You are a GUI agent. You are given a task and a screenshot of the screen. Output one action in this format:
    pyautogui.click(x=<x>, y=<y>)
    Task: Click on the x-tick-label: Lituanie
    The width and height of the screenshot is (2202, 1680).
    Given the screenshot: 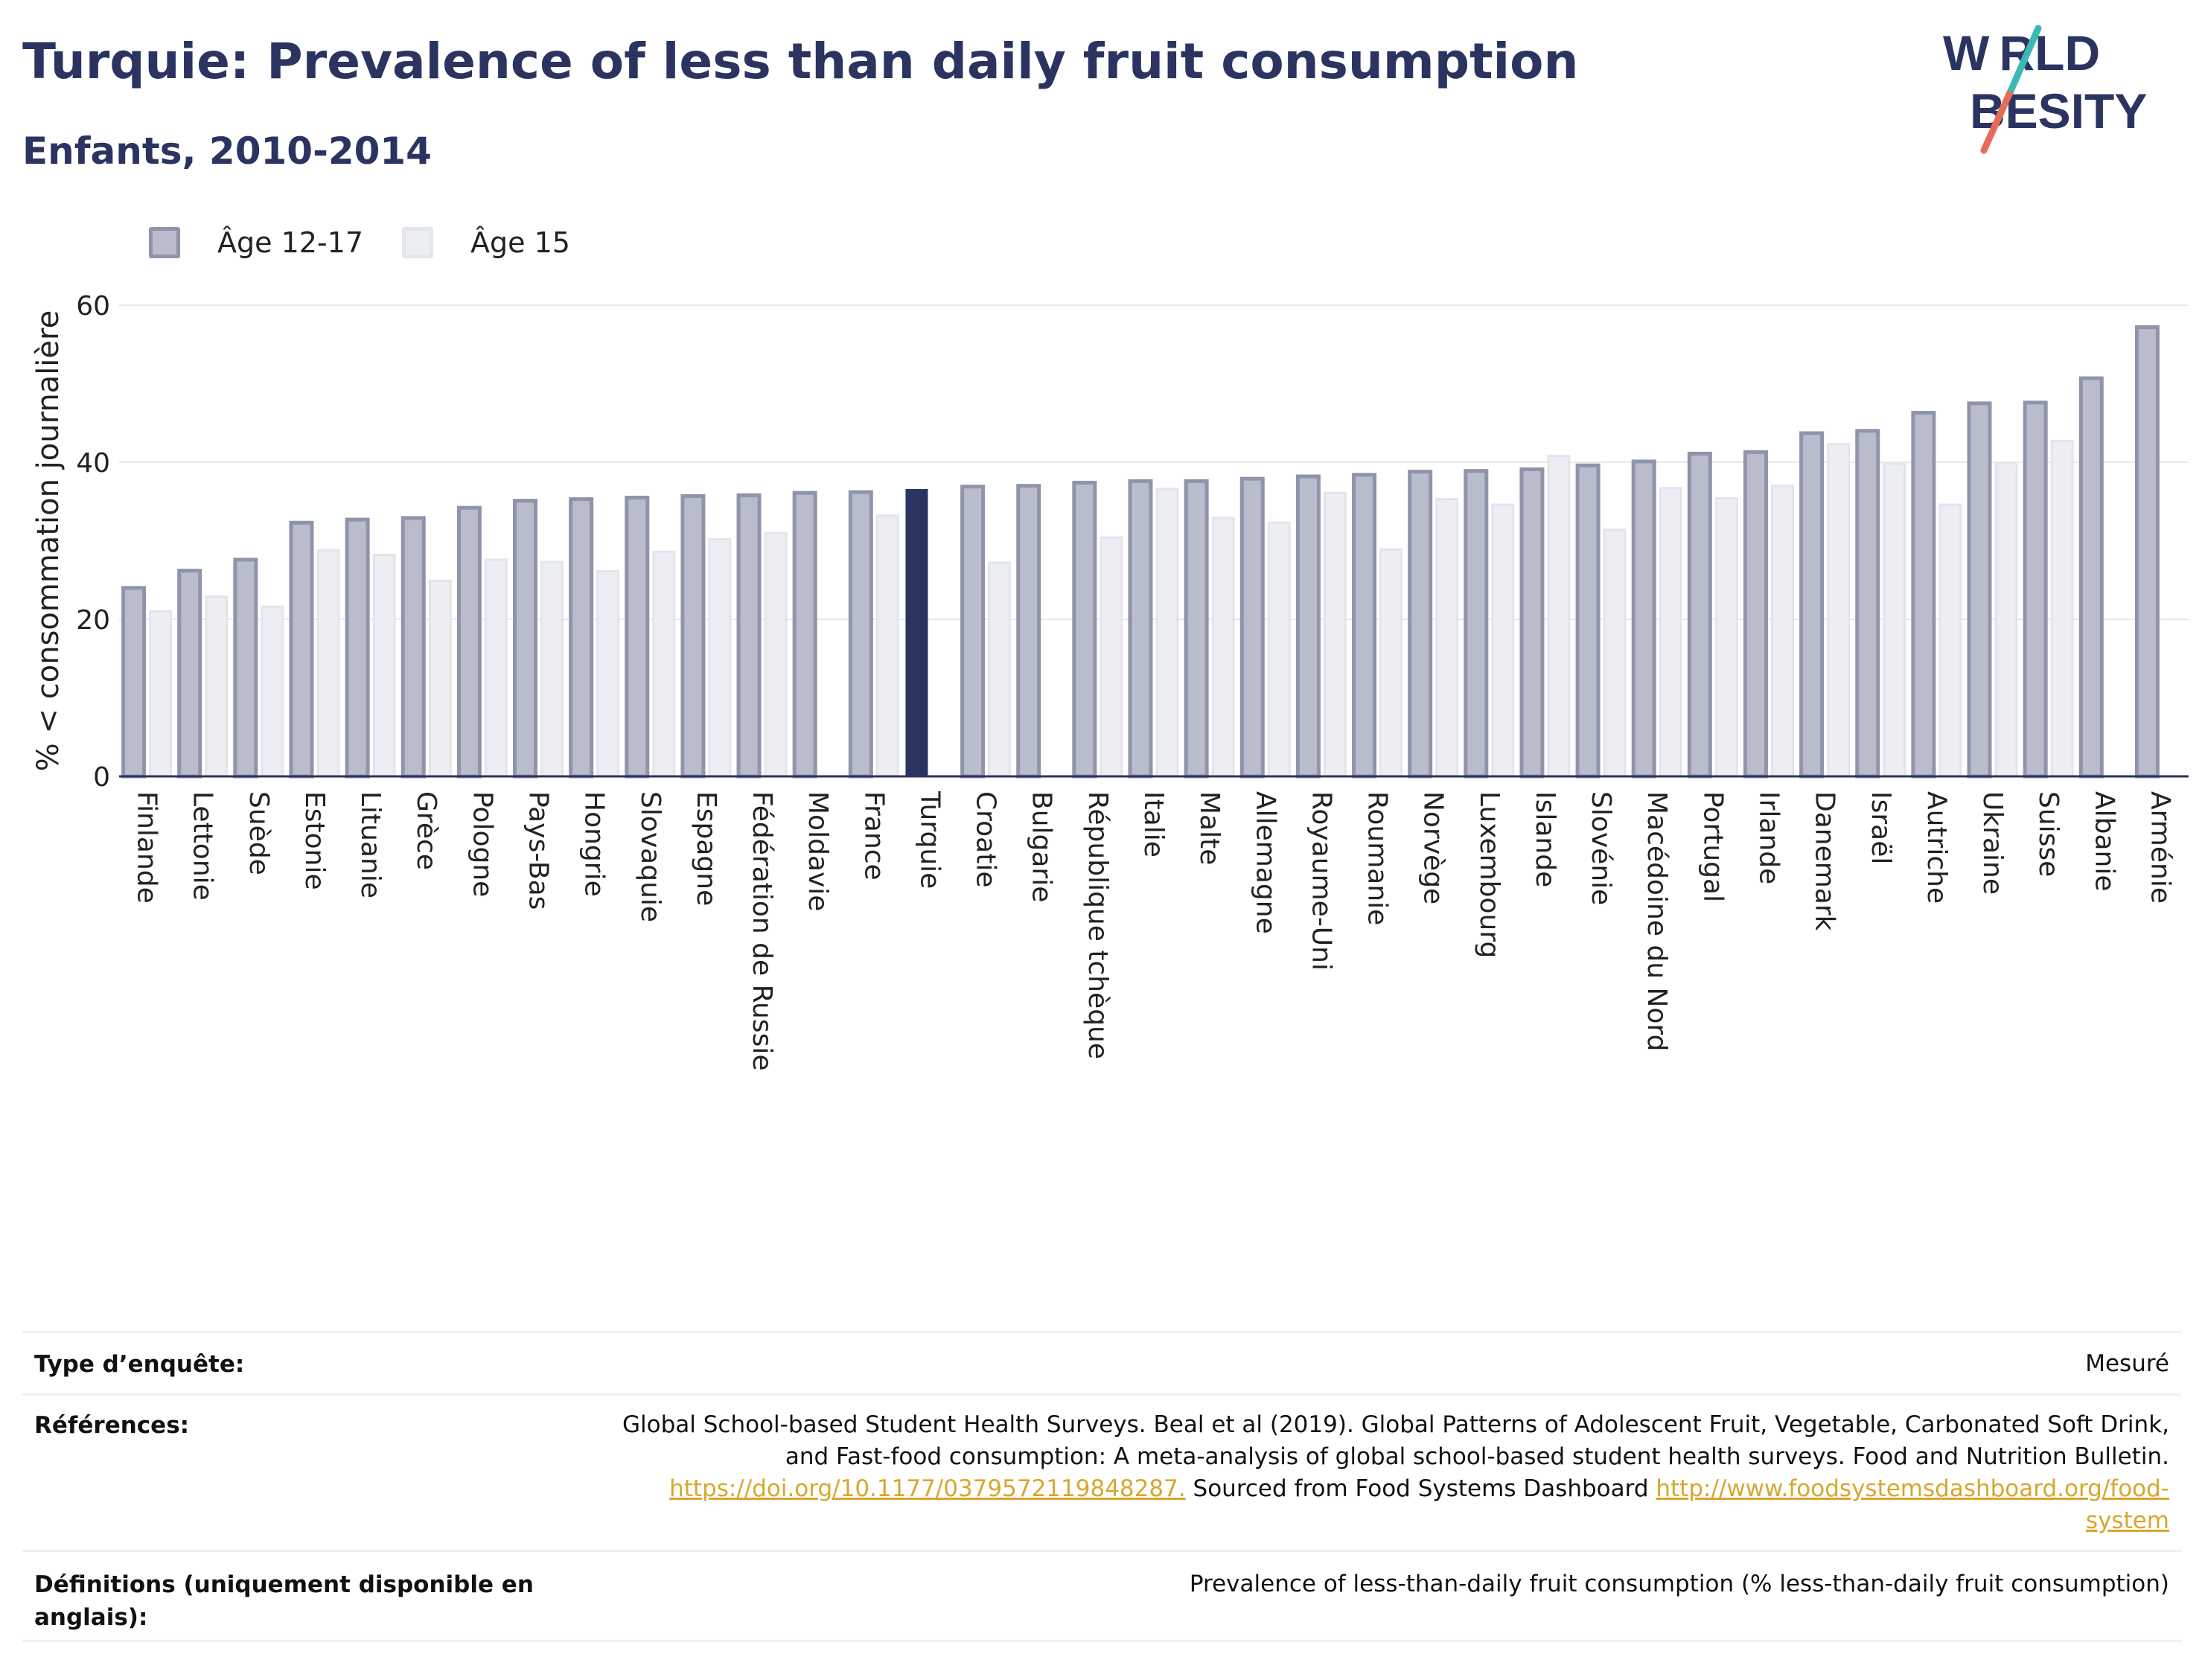 What is the action you would take?
    pyautogui.click(x=370, y=845)
    